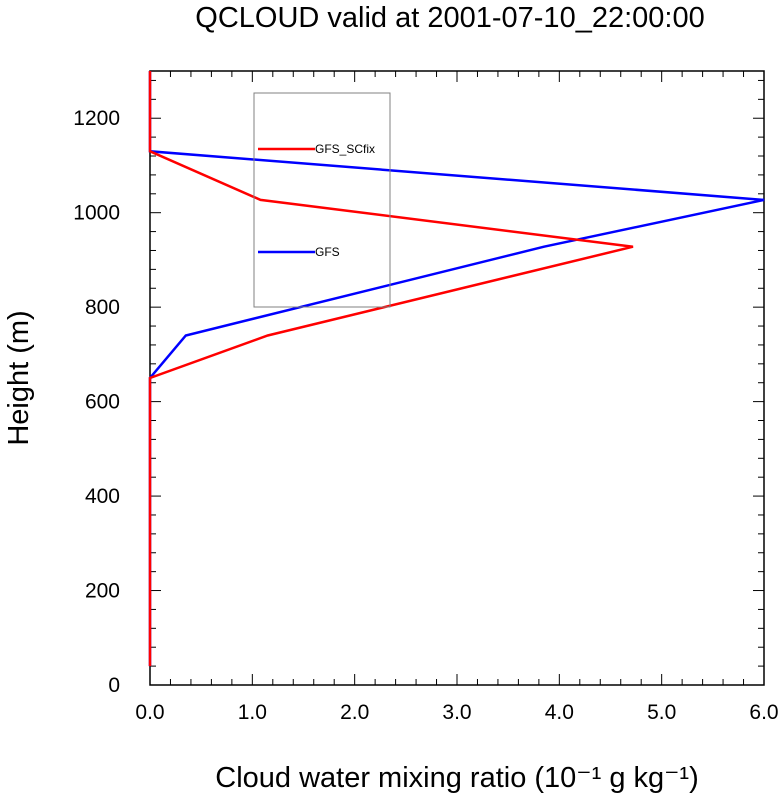 This screenshot has width=783, height=801. I want to click on x-tick-labels: 0.0 1.0 2.0 3.0 4.0 5.0 6.0, so click(456, 712).